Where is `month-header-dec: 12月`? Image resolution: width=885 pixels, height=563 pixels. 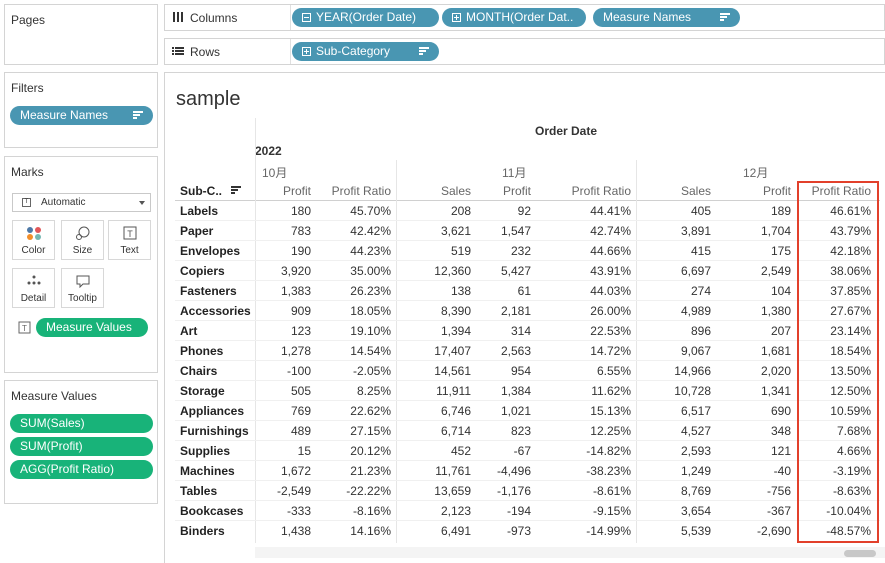 month-header-dec: 12月 is located at coordinates (756, 173).